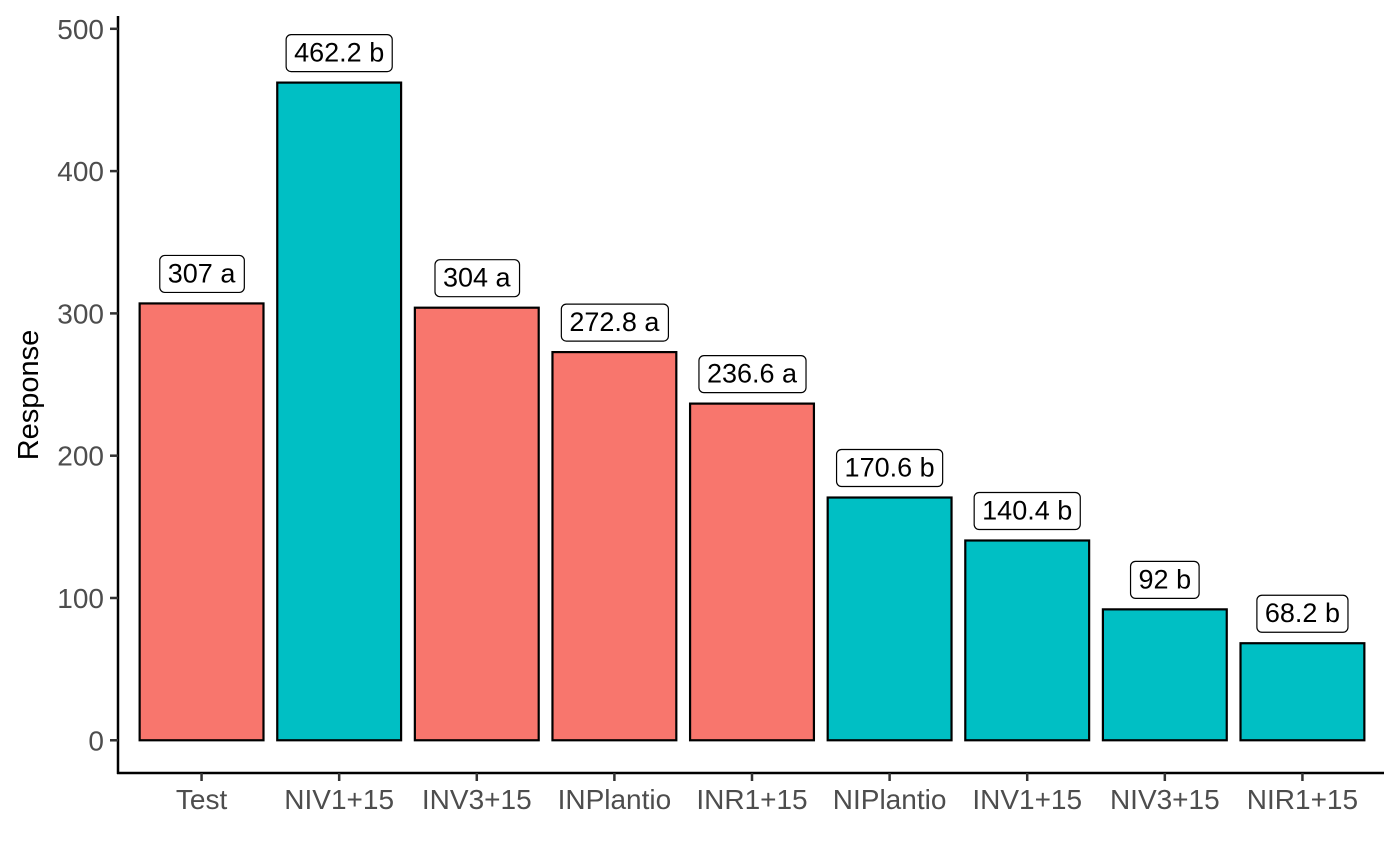 Image resolution: width=1400 pixels, height=866 pixels. I want to click on data-label: 68.2 b, so click(1302, 613).